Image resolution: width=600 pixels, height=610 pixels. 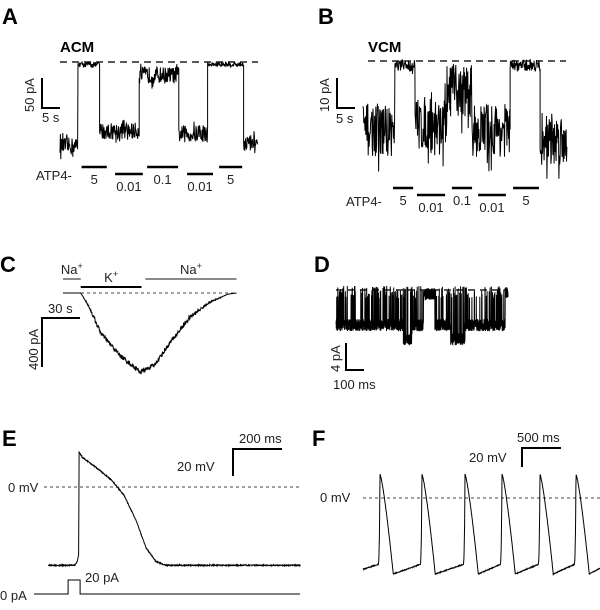 I want to click on trace-e, so click(x=167, y=522).